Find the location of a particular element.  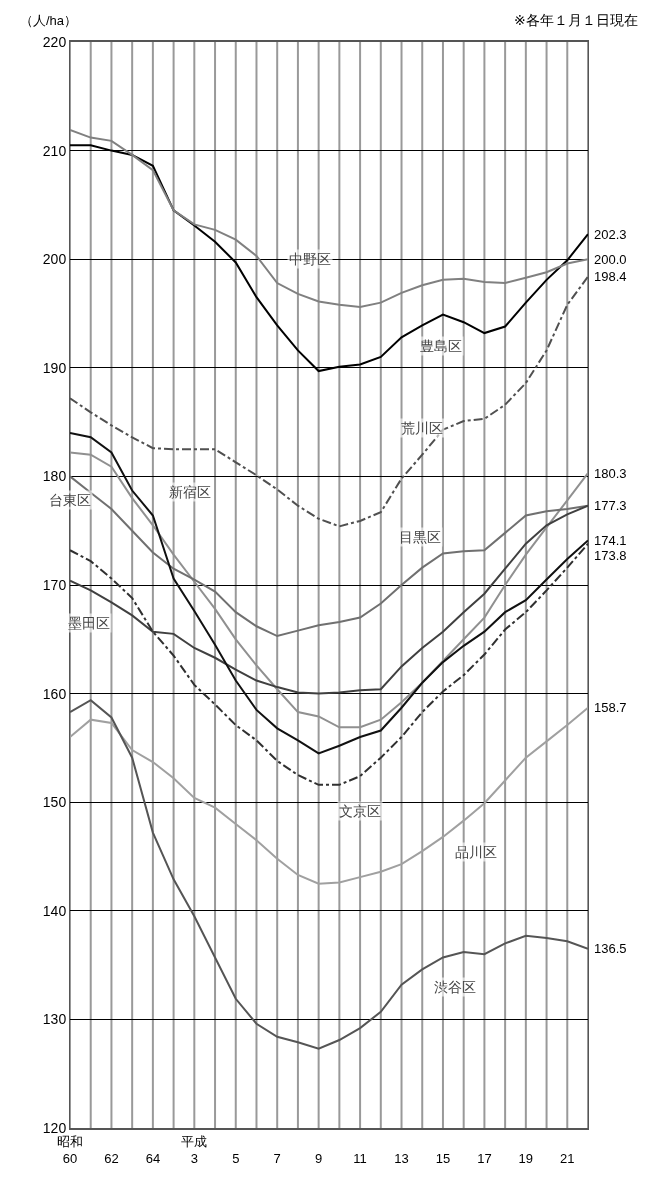

x-tick-label: 17 is located at coordinates (484, 1158).